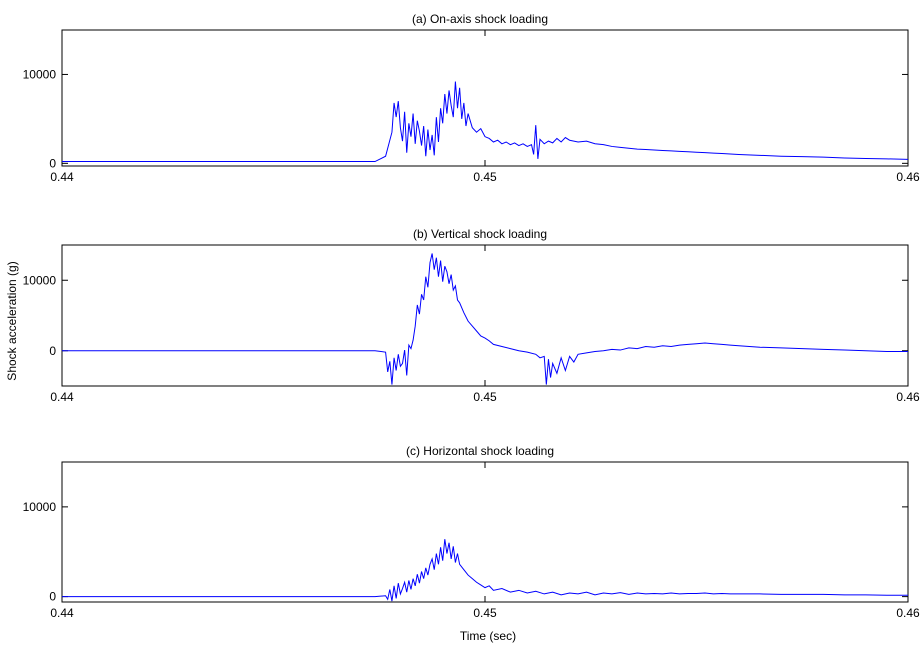 This screenshot has height=646, width=921. I want to click on figure-ylabel: Shock acceleration (g), so click(12, 320).